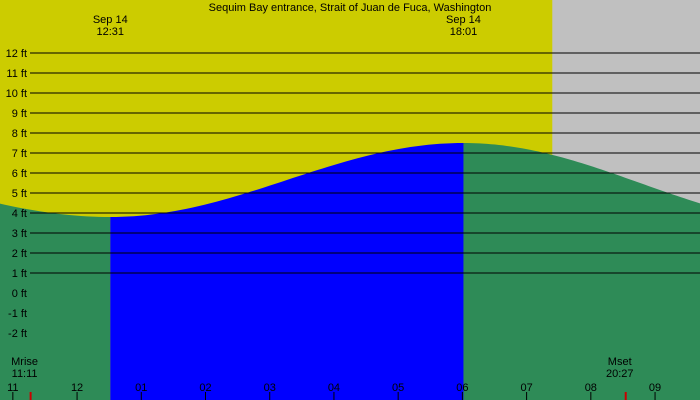 This screenshot has width=700, height=400. Describe the element at coordinates (19, 274) in the screenshot. I see `y-tick-label: 1 ft` at that location.